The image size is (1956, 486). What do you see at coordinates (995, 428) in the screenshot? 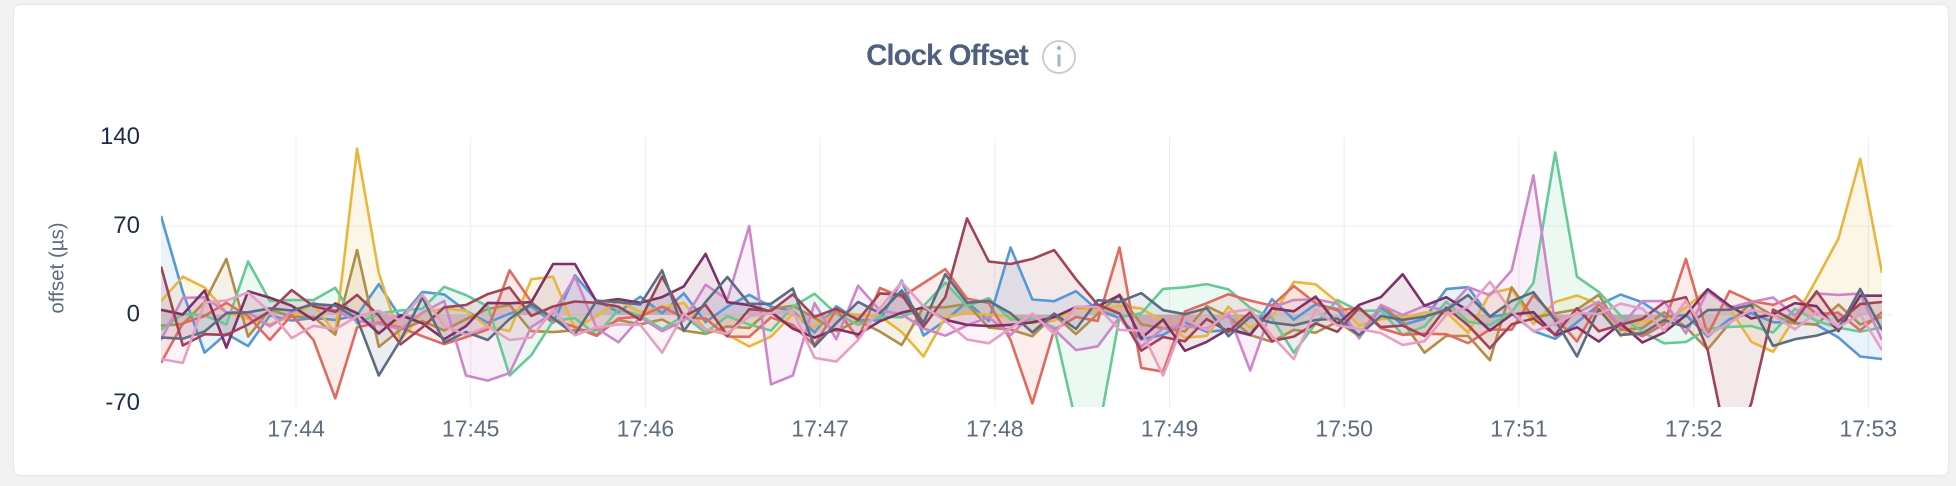
I see `svg-text: 17:48` at bounding box center [995, 428].